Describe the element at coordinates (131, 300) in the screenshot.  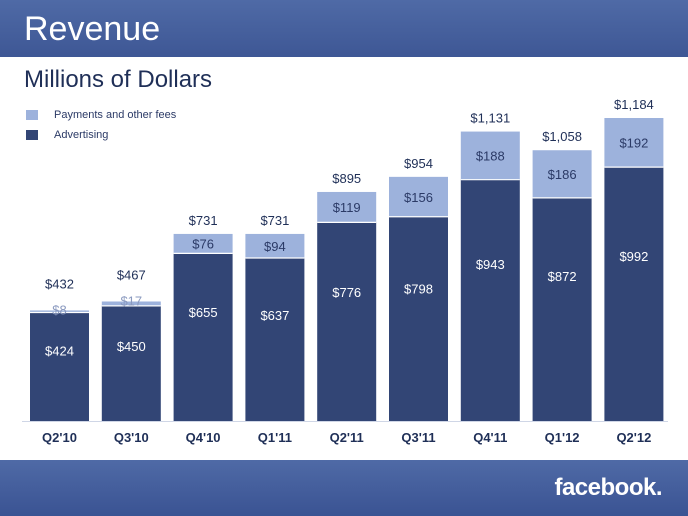
I see `data-label-payments: $17` at that location.